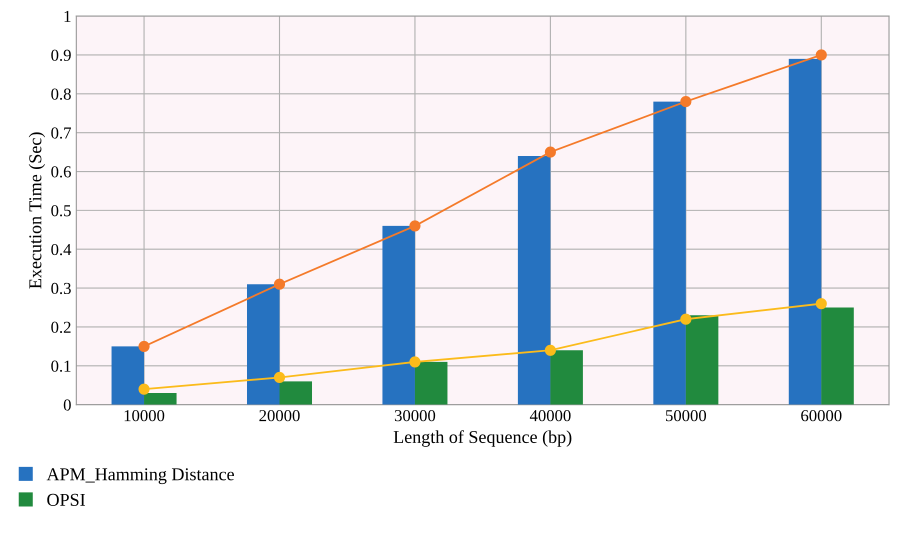  I want to click on y-tick-label: 0.4, so click(61, 250).